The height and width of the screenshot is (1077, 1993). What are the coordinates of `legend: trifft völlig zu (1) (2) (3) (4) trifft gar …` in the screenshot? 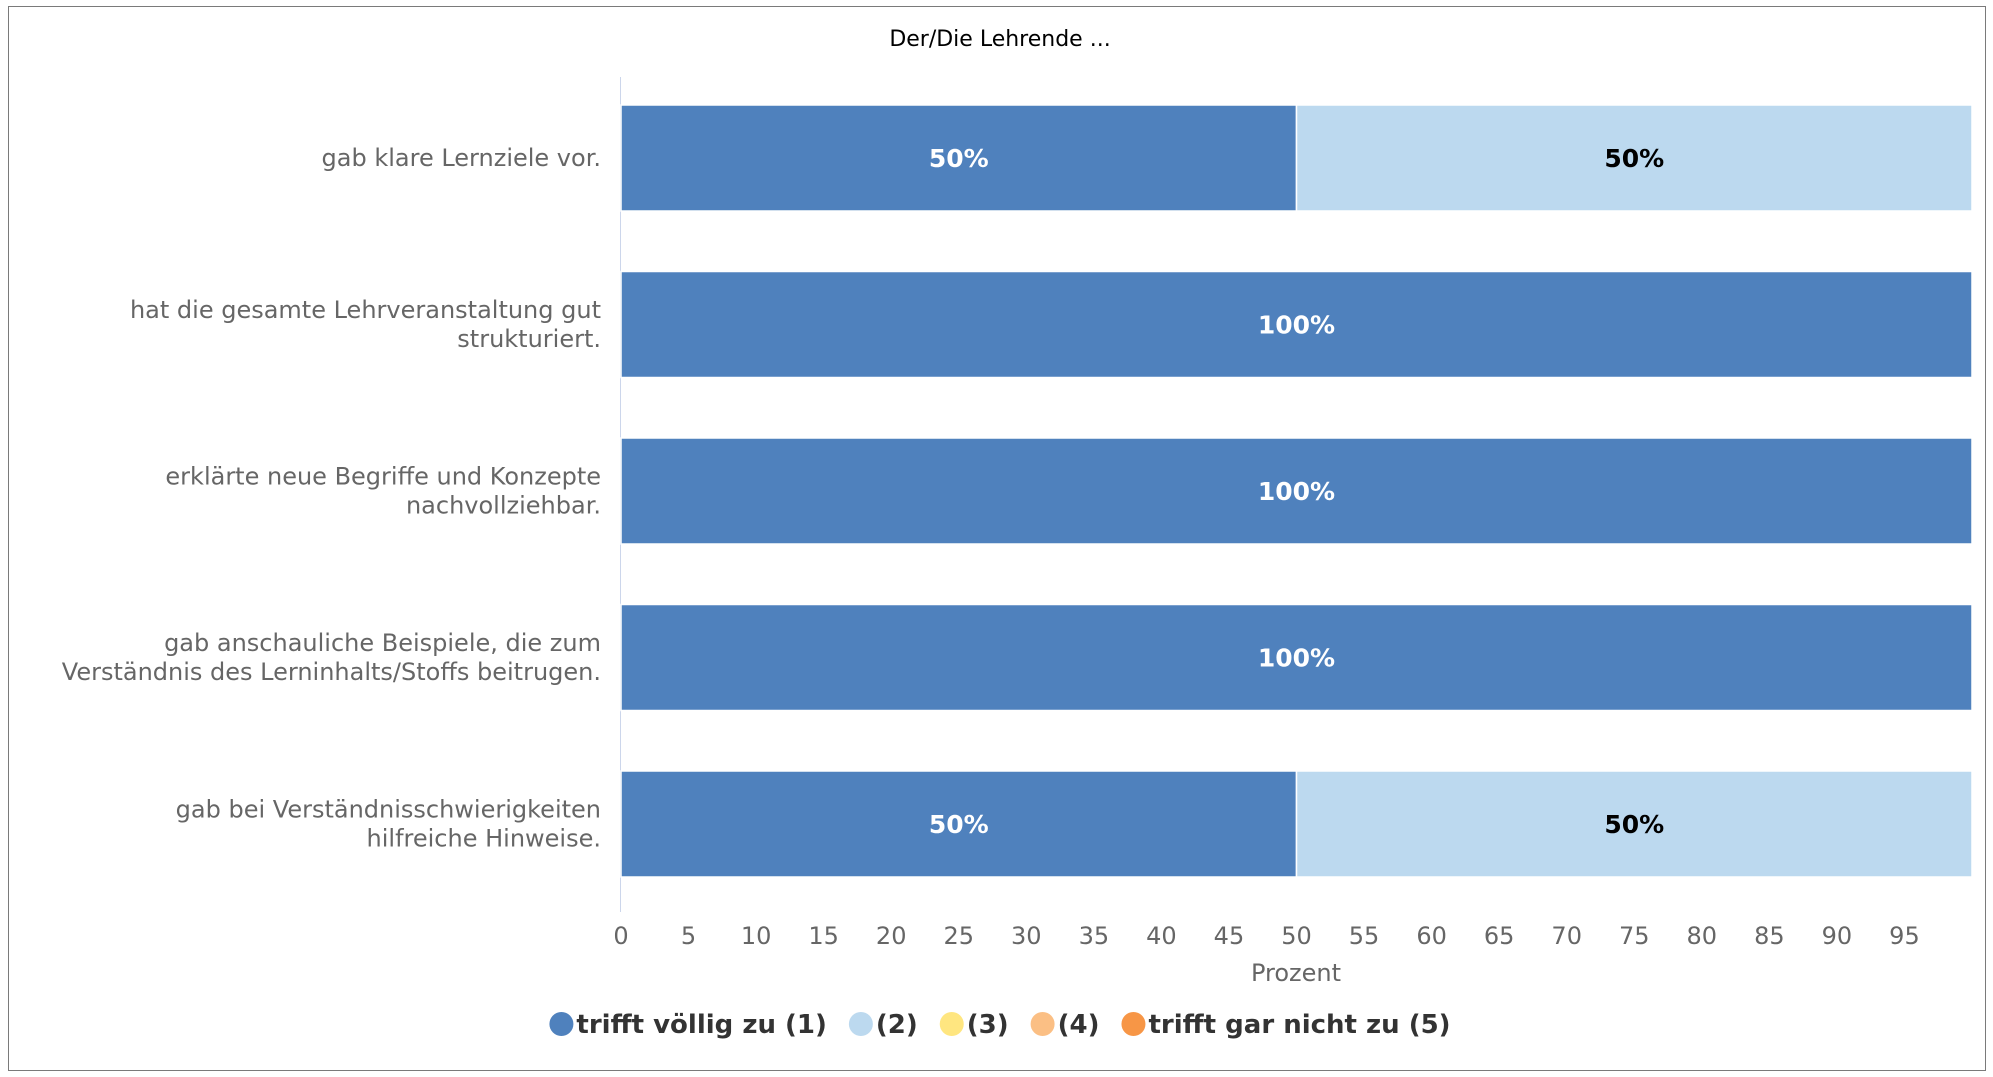 It's located at (1000, 1025).